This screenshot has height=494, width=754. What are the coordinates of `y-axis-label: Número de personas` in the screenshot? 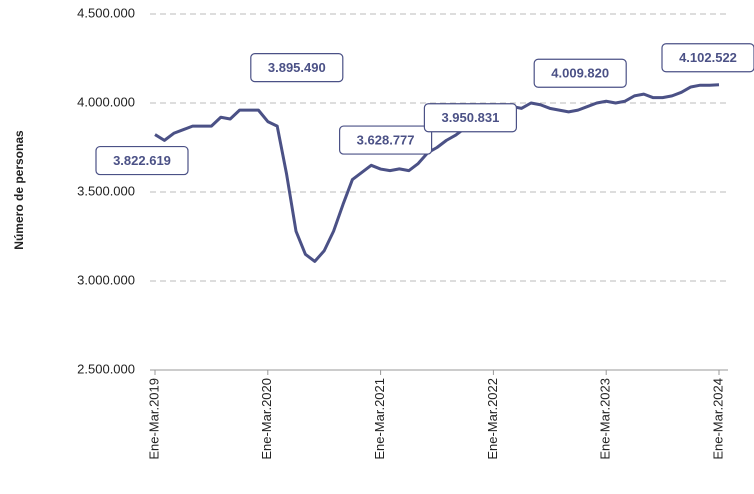 It's located at (19, 190).